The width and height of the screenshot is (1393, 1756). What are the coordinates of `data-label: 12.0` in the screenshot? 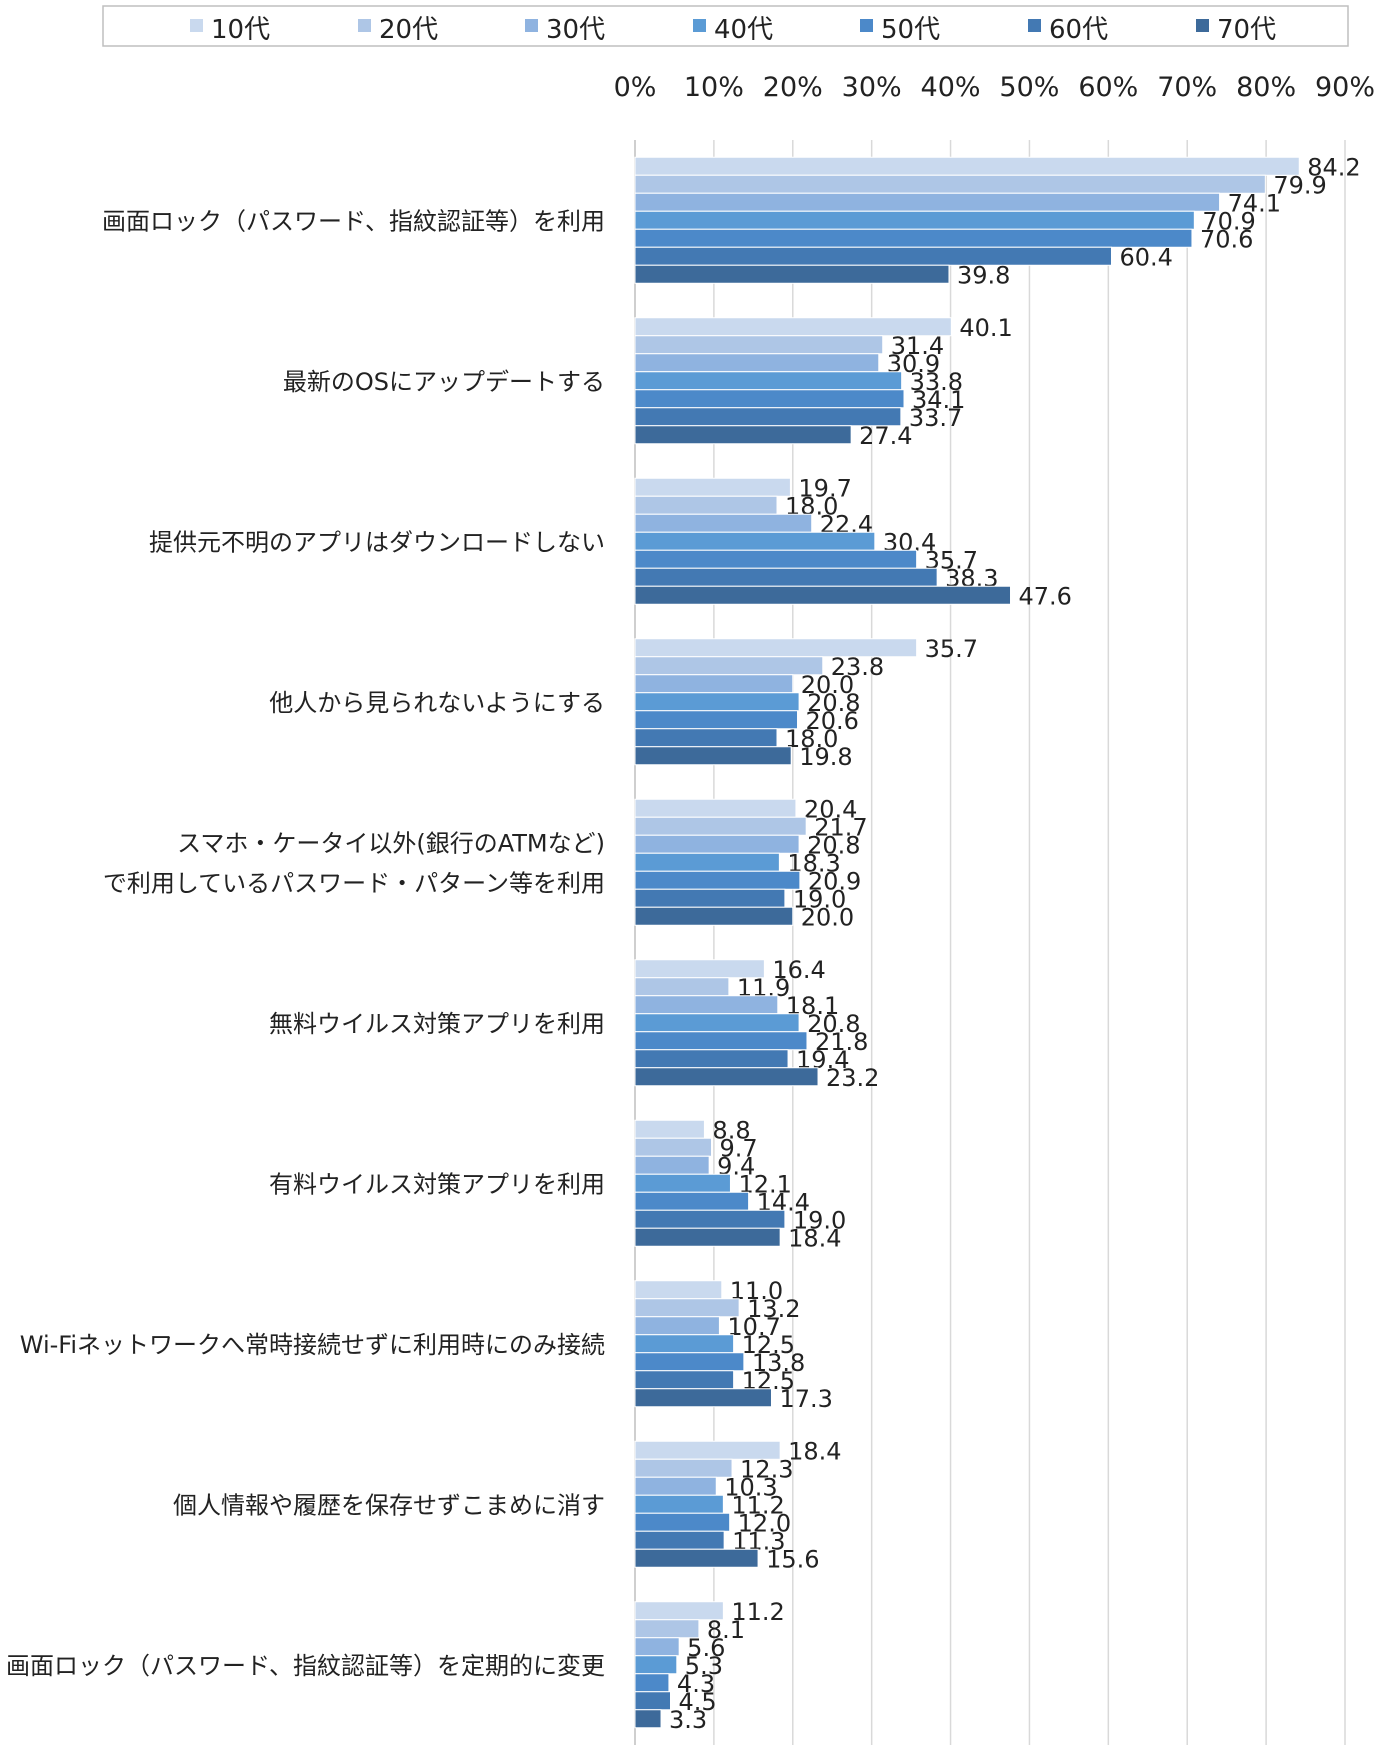 It's located at (764, 1523).